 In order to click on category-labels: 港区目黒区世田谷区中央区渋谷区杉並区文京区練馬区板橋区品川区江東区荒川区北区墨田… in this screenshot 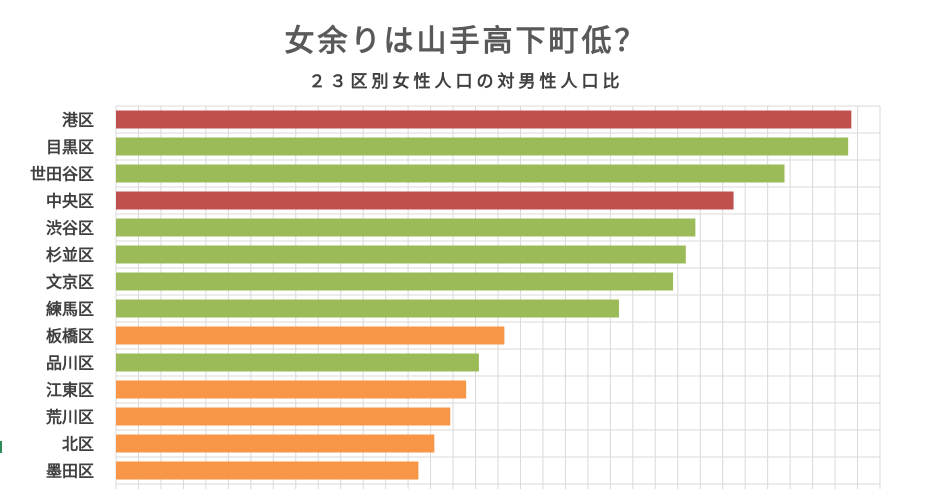, I will do `click(62, 296)`.